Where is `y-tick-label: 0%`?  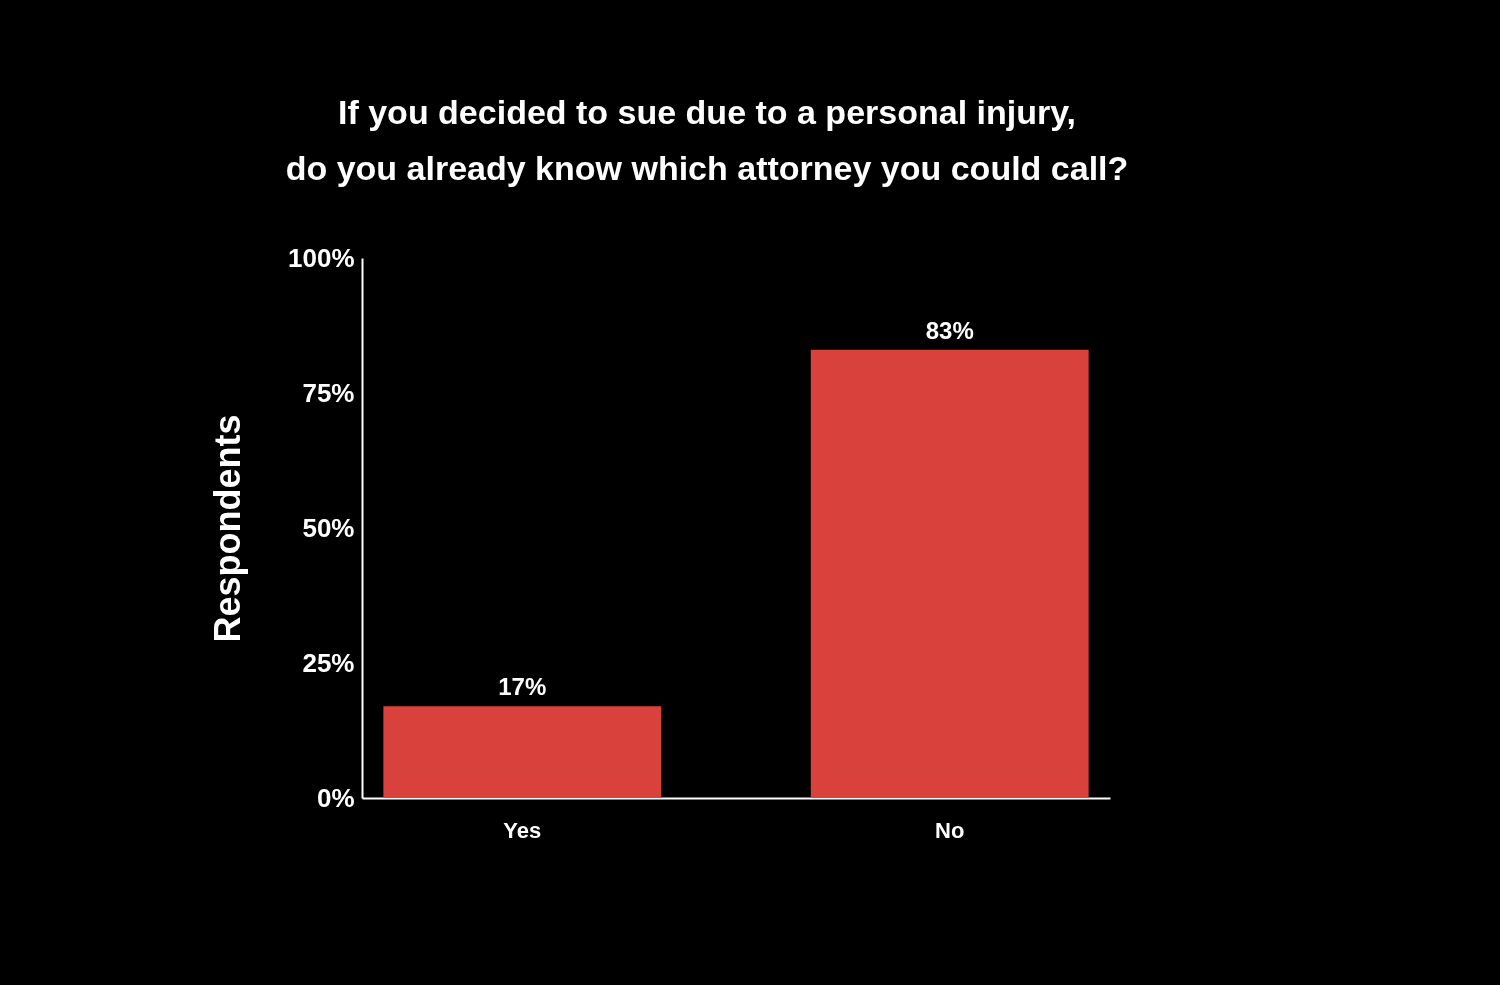
y-tick-label: 0% is located at coordinates (335, 797).